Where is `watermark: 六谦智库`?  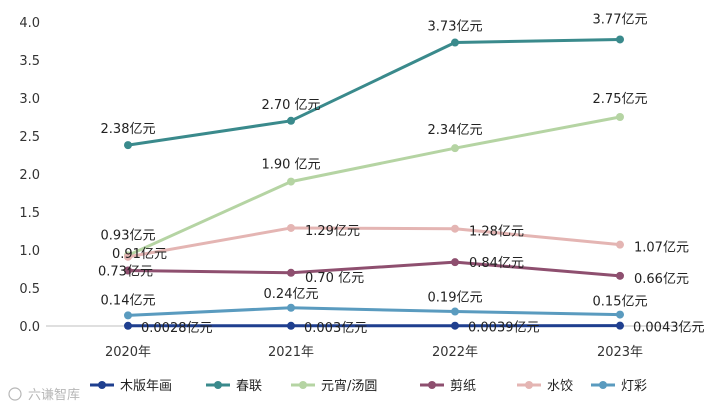
watermark: 六谦智库 is located at coordinates (44, 395).